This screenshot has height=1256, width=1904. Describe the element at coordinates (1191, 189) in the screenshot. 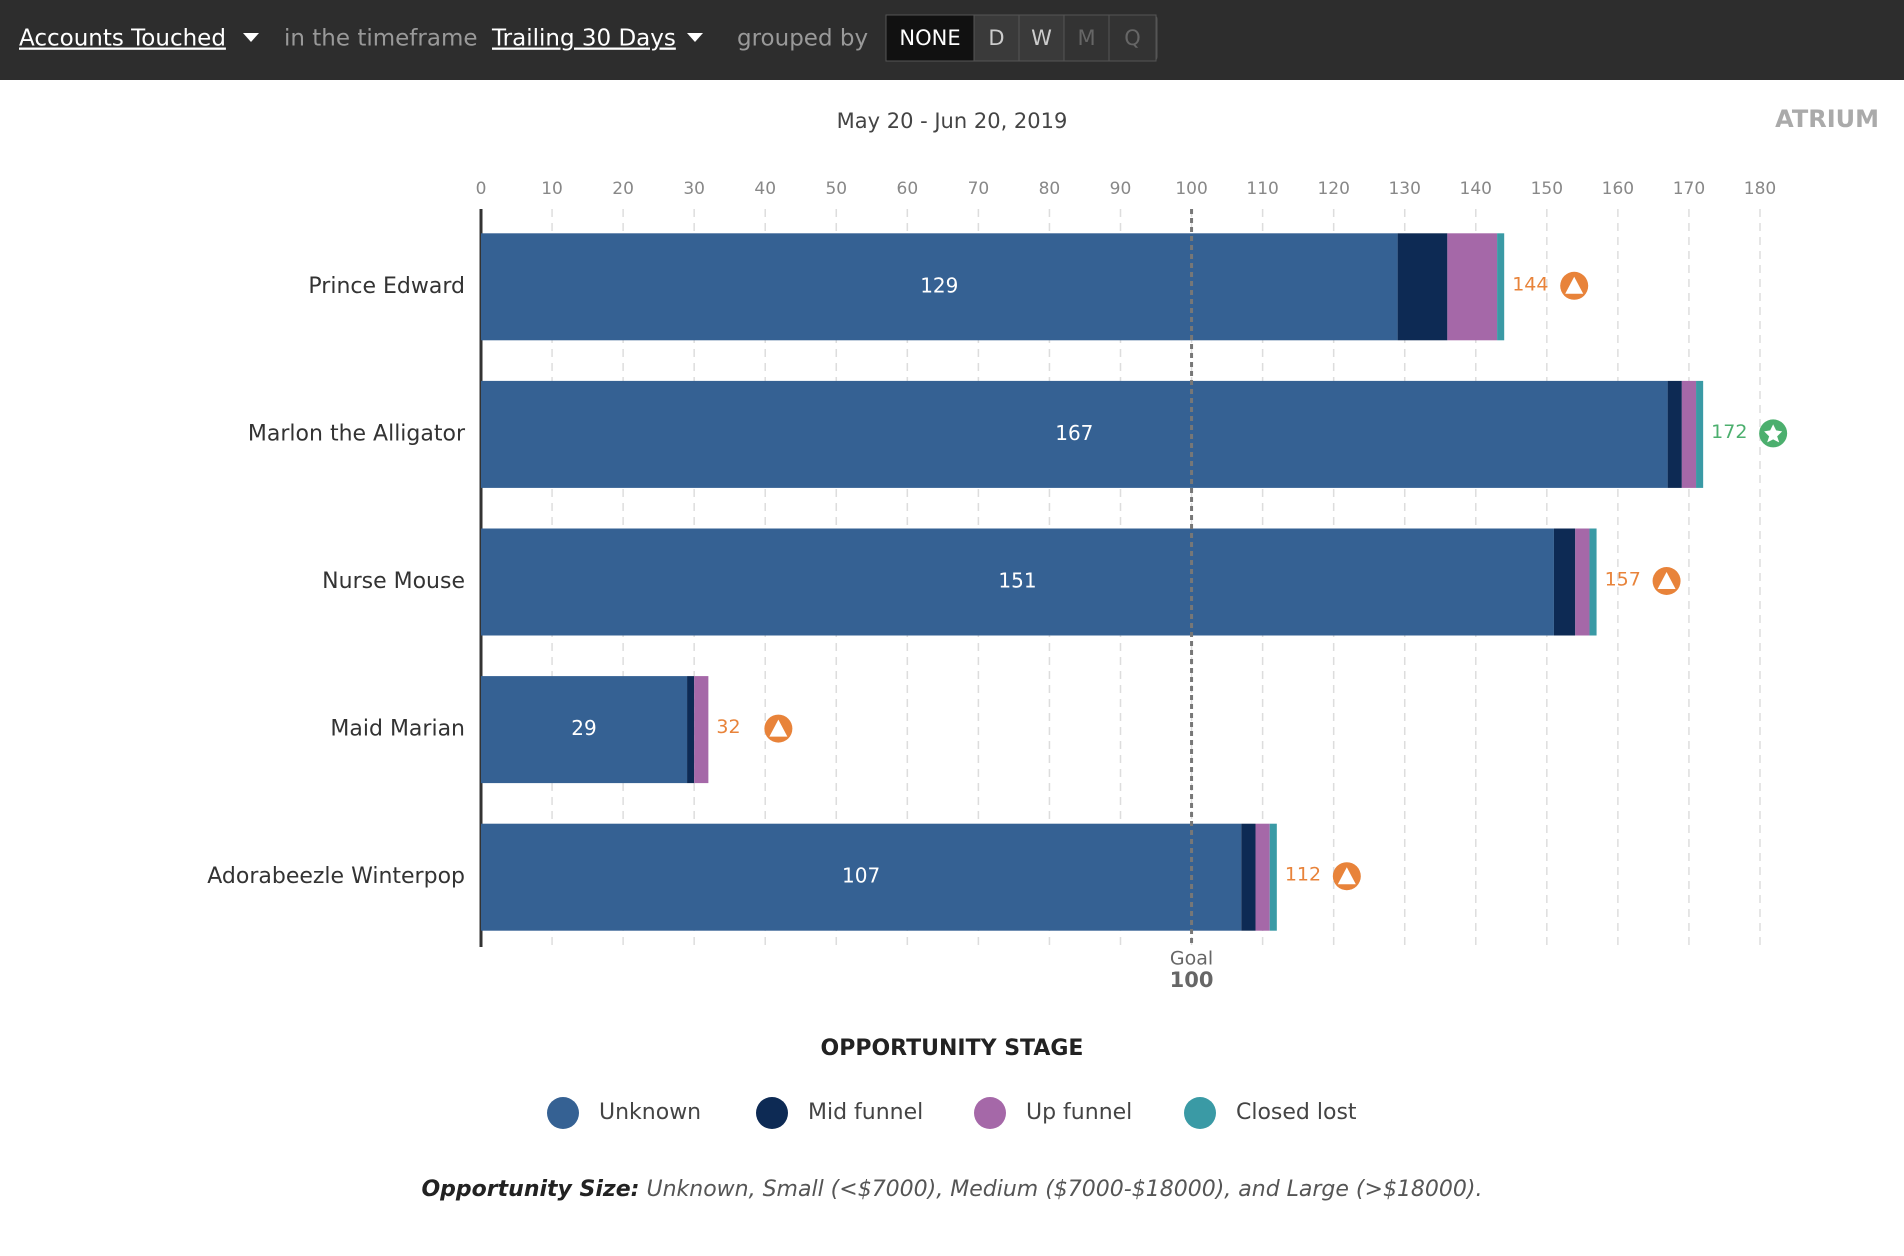

I see `x-tick-label: 100` at that location.